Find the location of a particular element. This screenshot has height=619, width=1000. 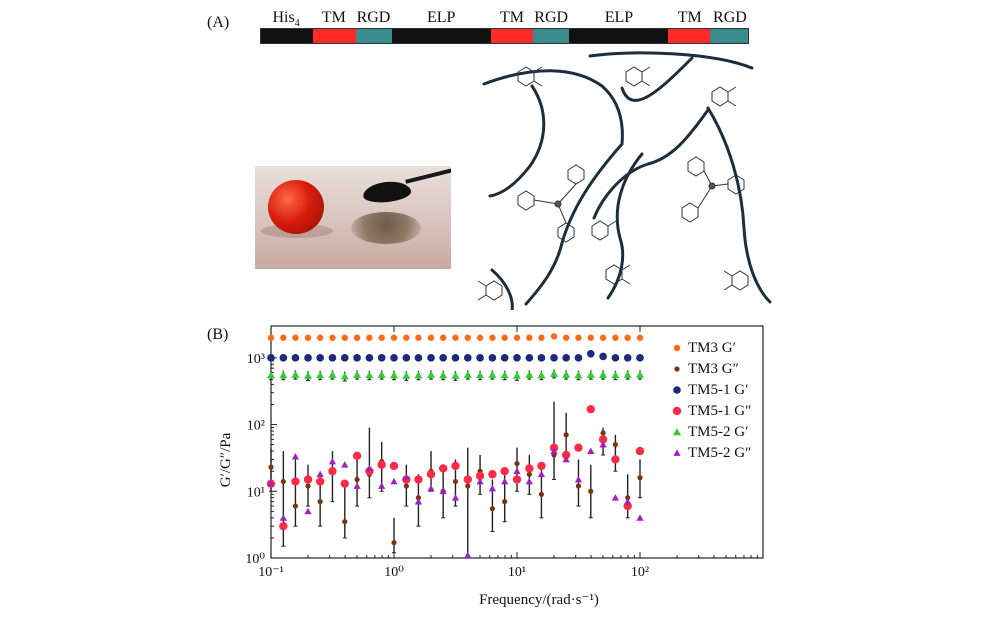

panel-b-label: (B) is located at coordinates (218, 334).